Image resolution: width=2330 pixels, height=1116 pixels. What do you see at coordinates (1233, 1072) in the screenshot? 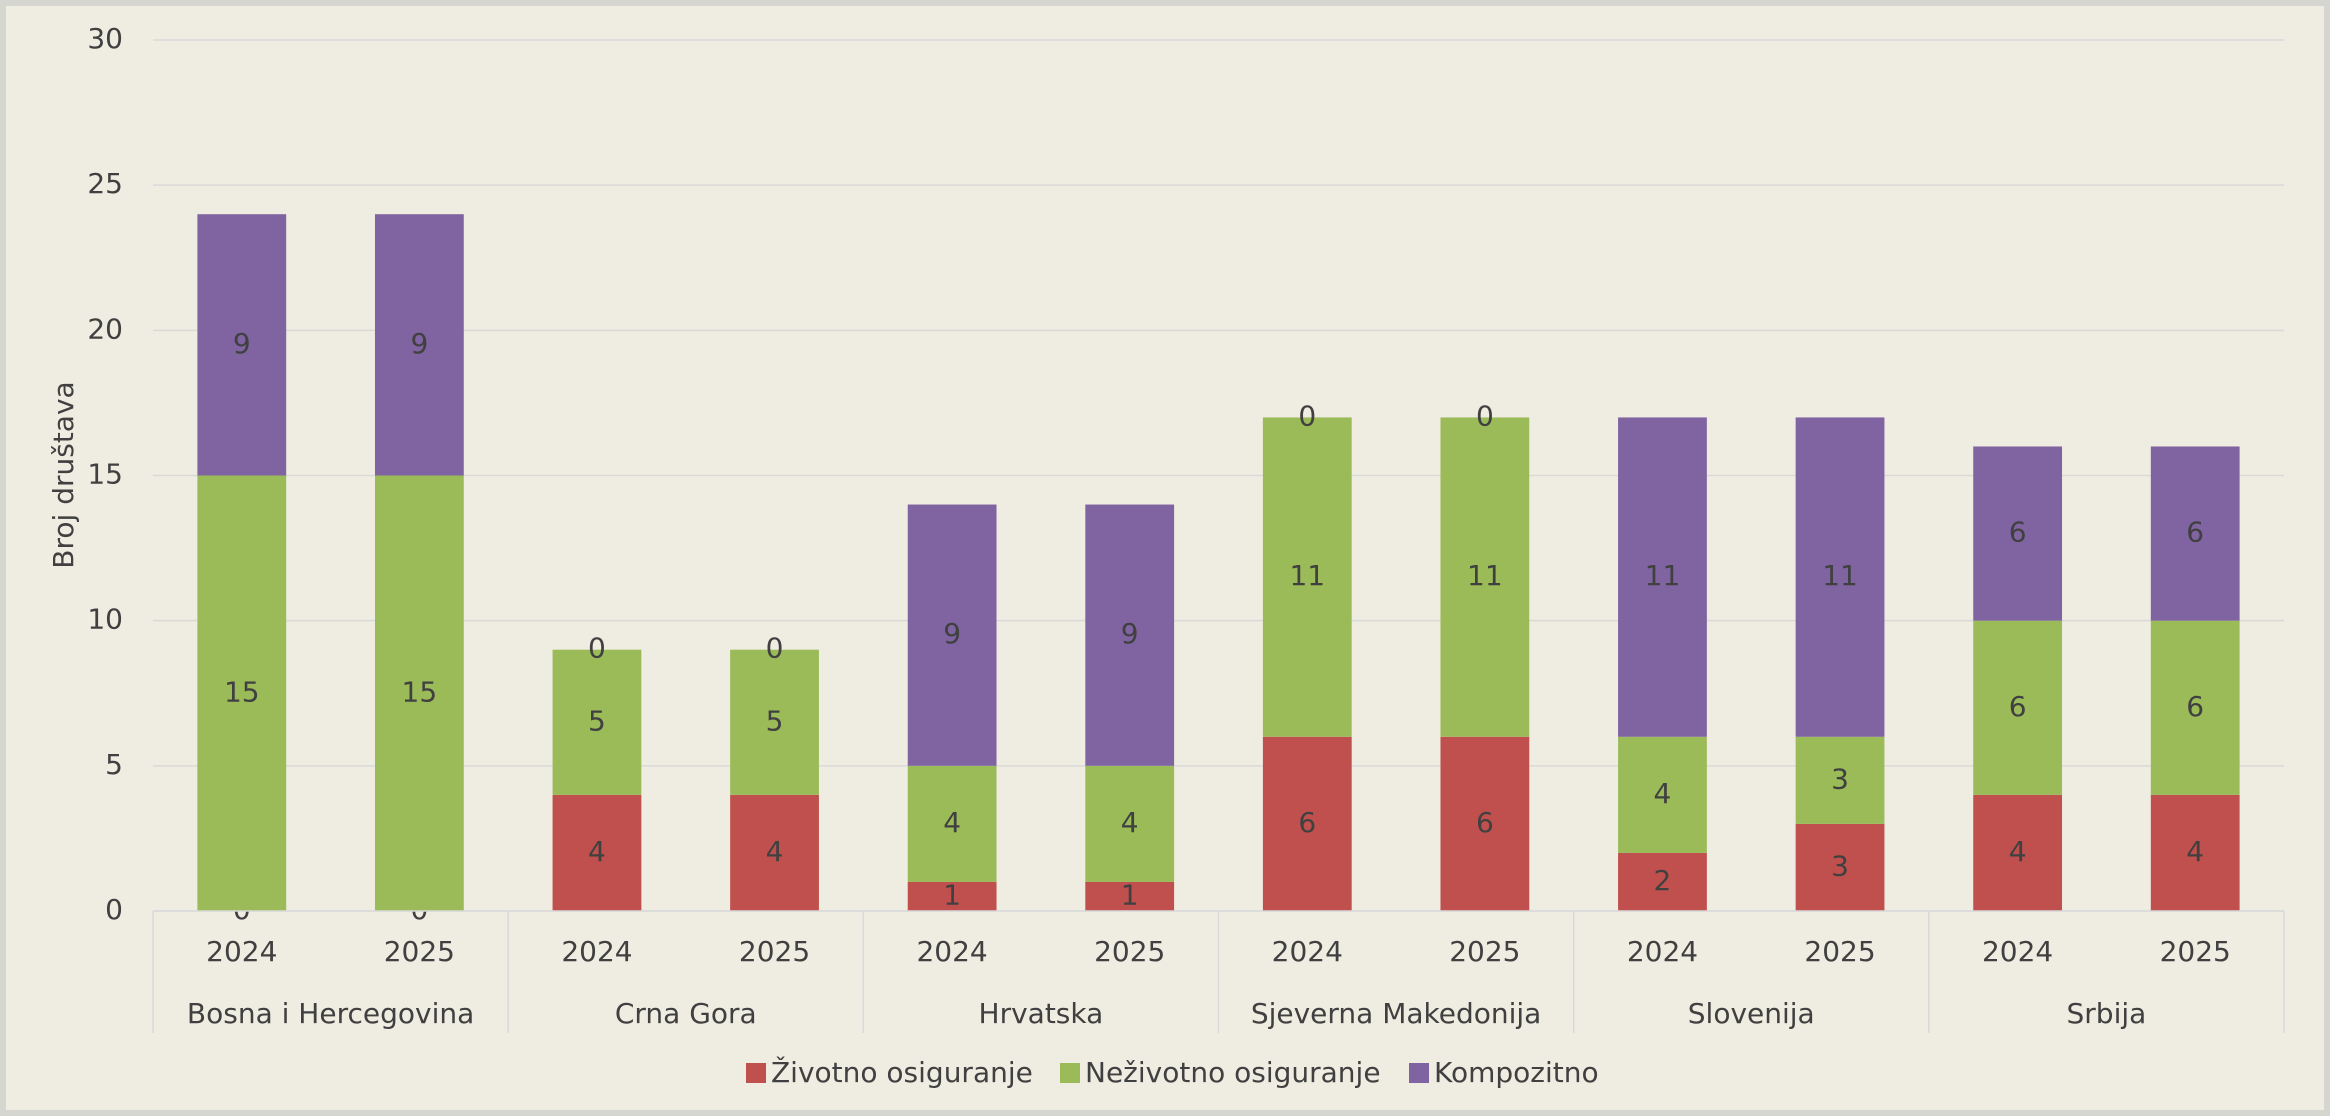
I see `legend-label: Neživotno osiguranje` at bounding box center [1233, 1072].